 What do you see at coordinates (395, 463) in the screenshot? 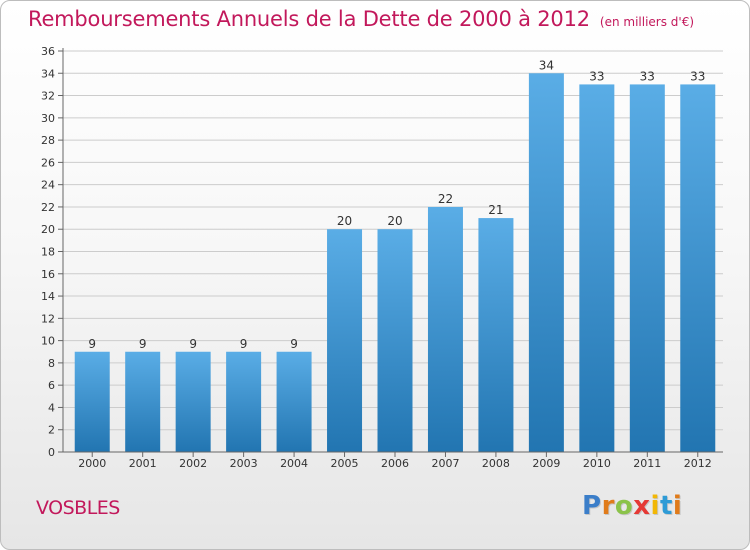
I see `x-tick-label: 2006` at bounding box center [395, 463].